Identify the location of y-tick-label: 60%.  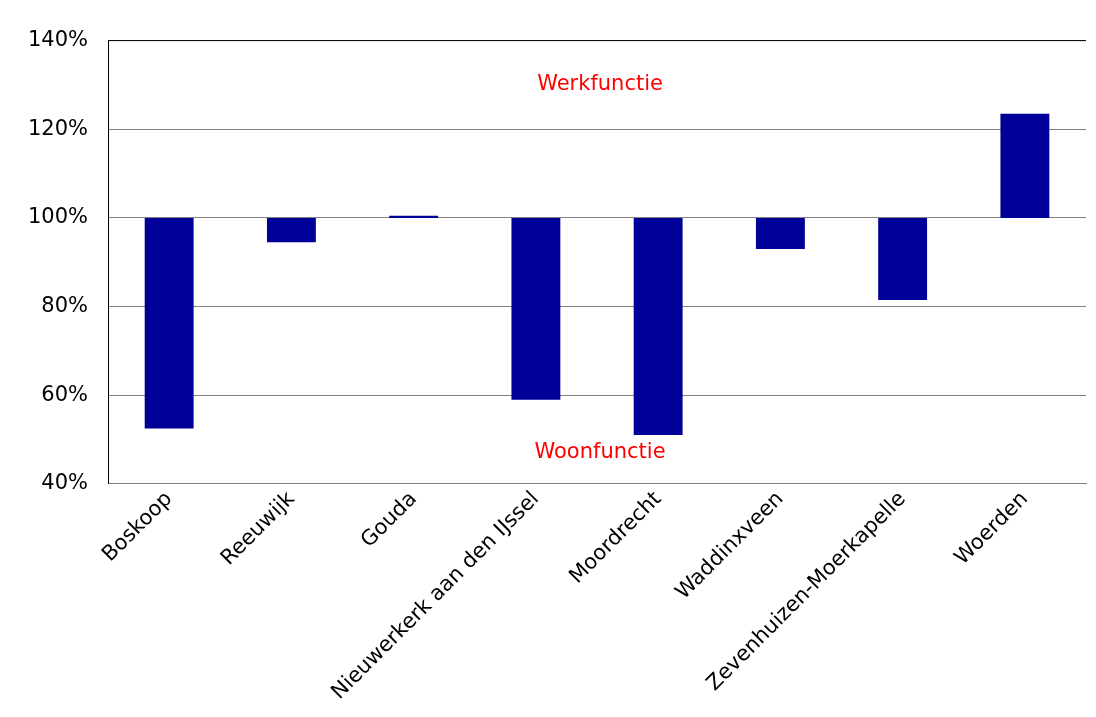
(65, 393).